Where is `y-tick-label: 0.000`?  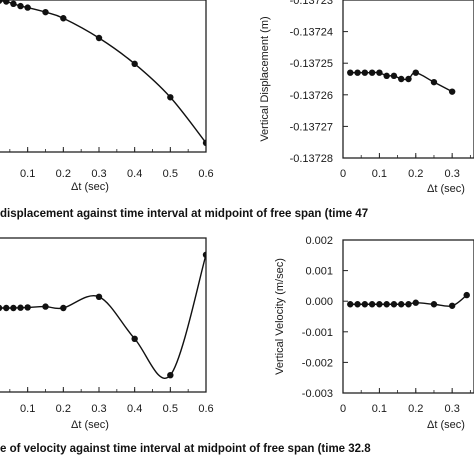 y-tick-label: 0.000 is located at coordinates (319, 302).